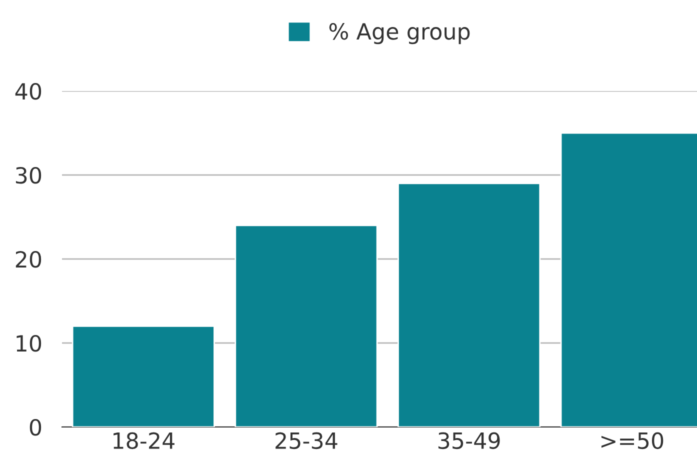 The height and width of the screenshot is (471, 697). What do you see at coordinates (632, 441) in the screenshot?
I see `x-tick-label: >=50` at bounding box center [632, 441].